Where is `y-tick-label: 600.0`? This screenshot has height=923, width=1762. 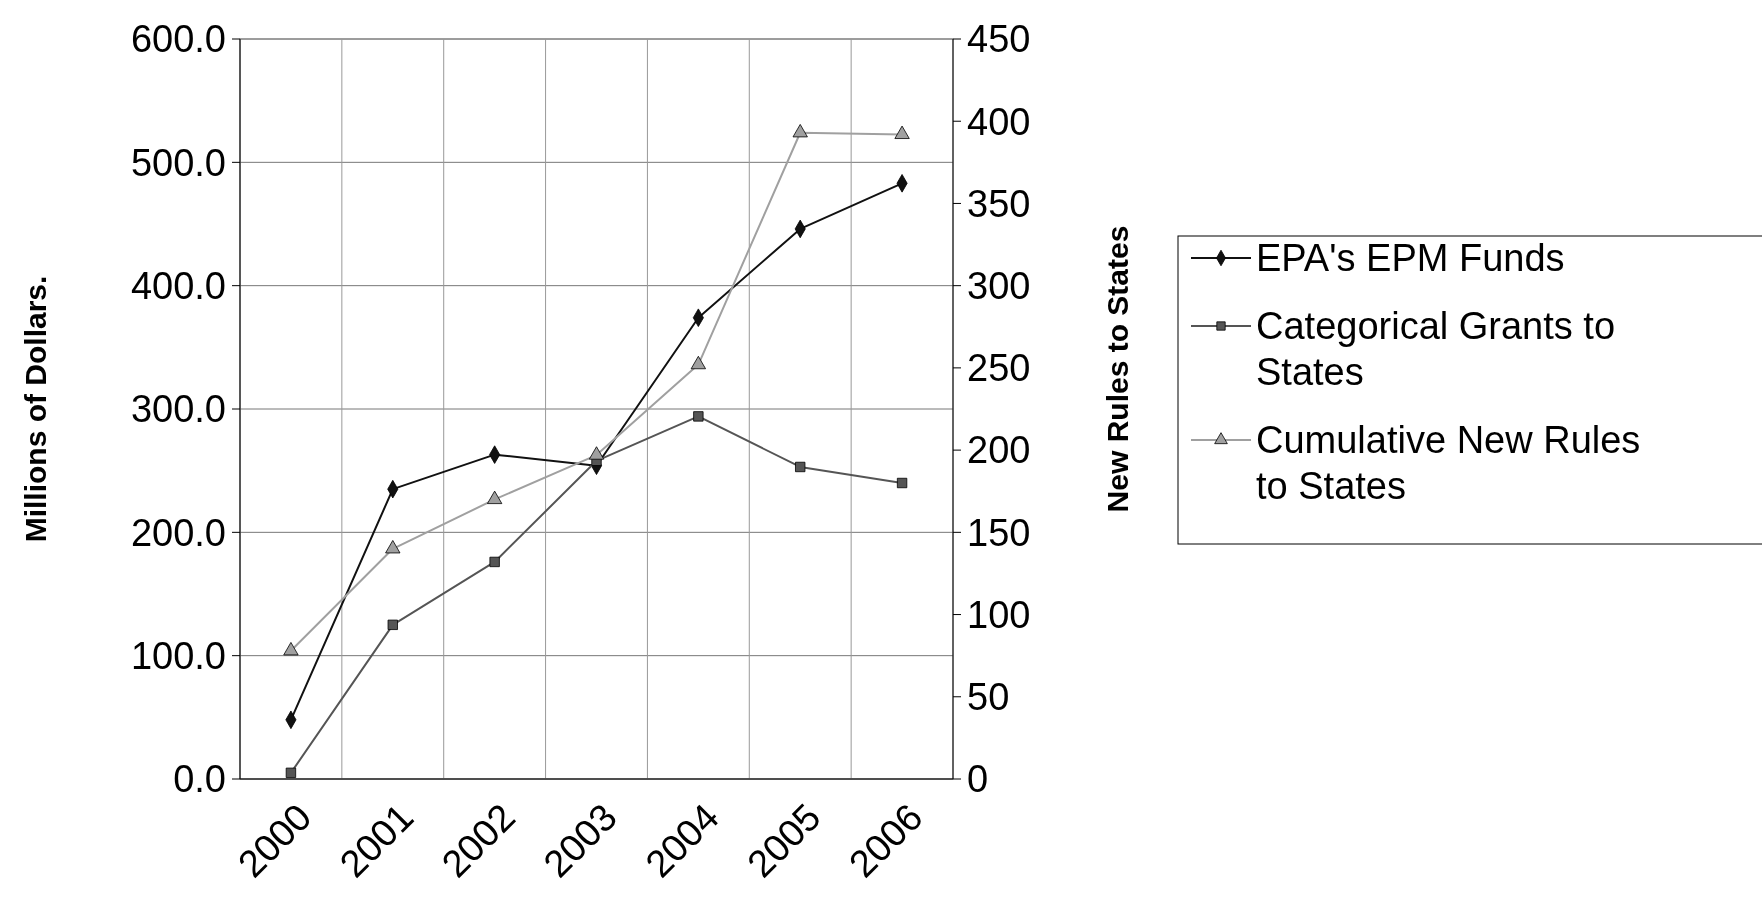 y-tick-label: 600.0 is located at coordinates (178, 39).